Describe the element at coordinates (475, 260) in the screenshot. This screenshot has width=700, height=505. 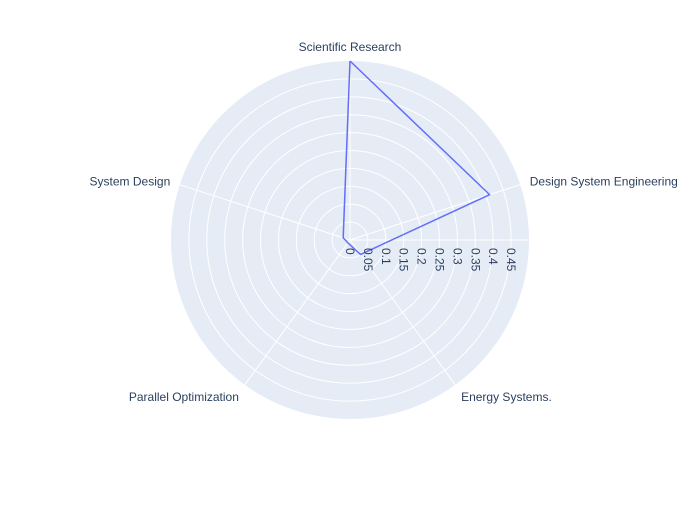
I see `radial-tick-label: 0.35` at that location.